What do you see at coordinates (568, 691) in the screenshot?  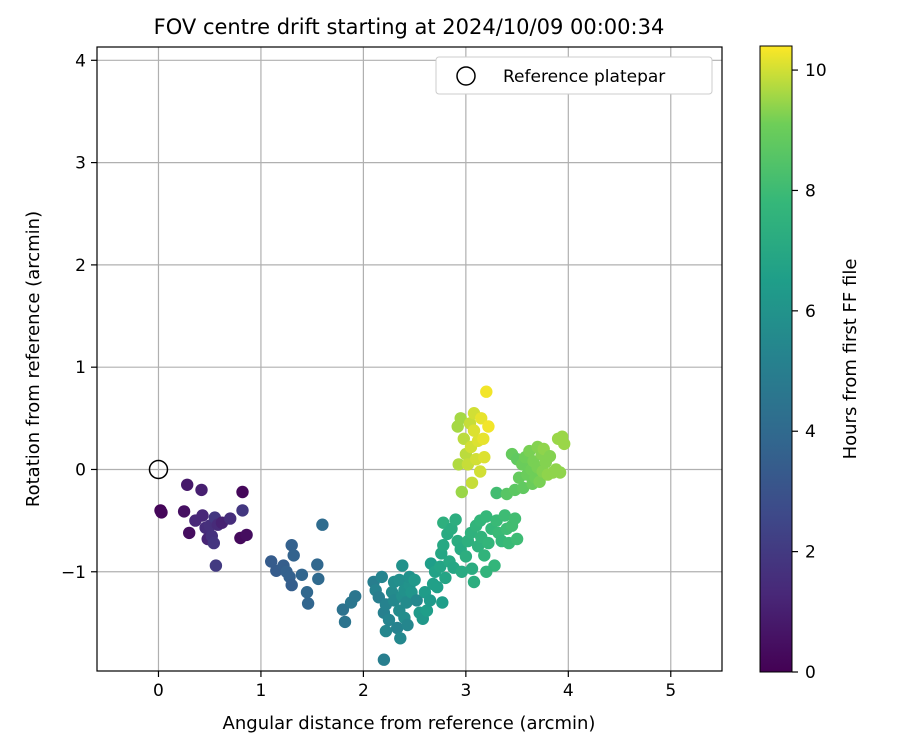 I see `x-tick-label: 4` at bounding box center [568, 691].